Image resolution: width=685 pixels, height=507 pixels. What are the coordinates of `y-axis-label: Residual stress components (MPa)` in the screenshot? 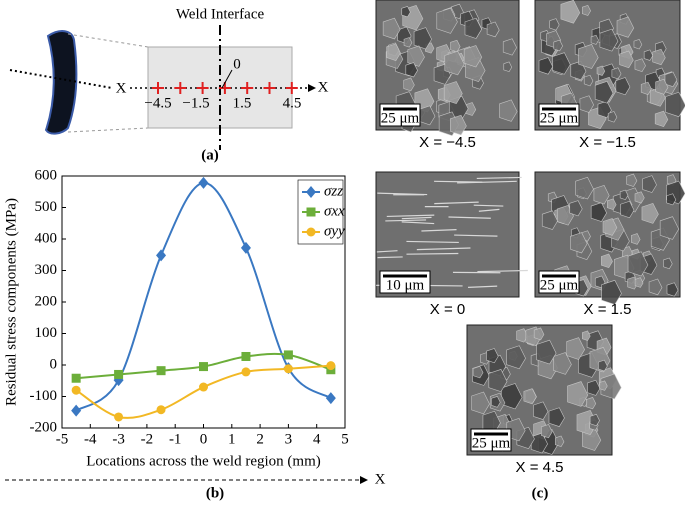 It's located at (11, 302).